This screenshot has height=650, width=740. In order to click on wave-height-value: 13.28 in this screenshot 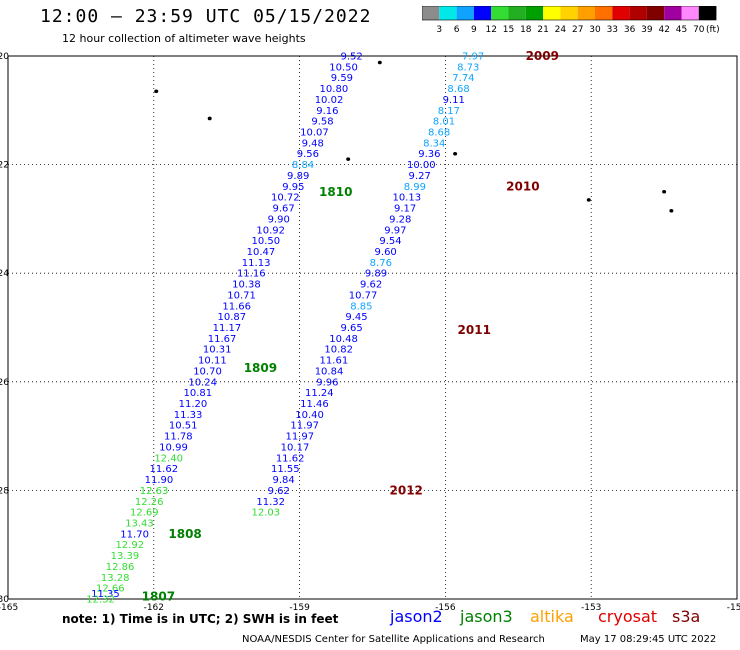, I will do `click(115, 578)`.